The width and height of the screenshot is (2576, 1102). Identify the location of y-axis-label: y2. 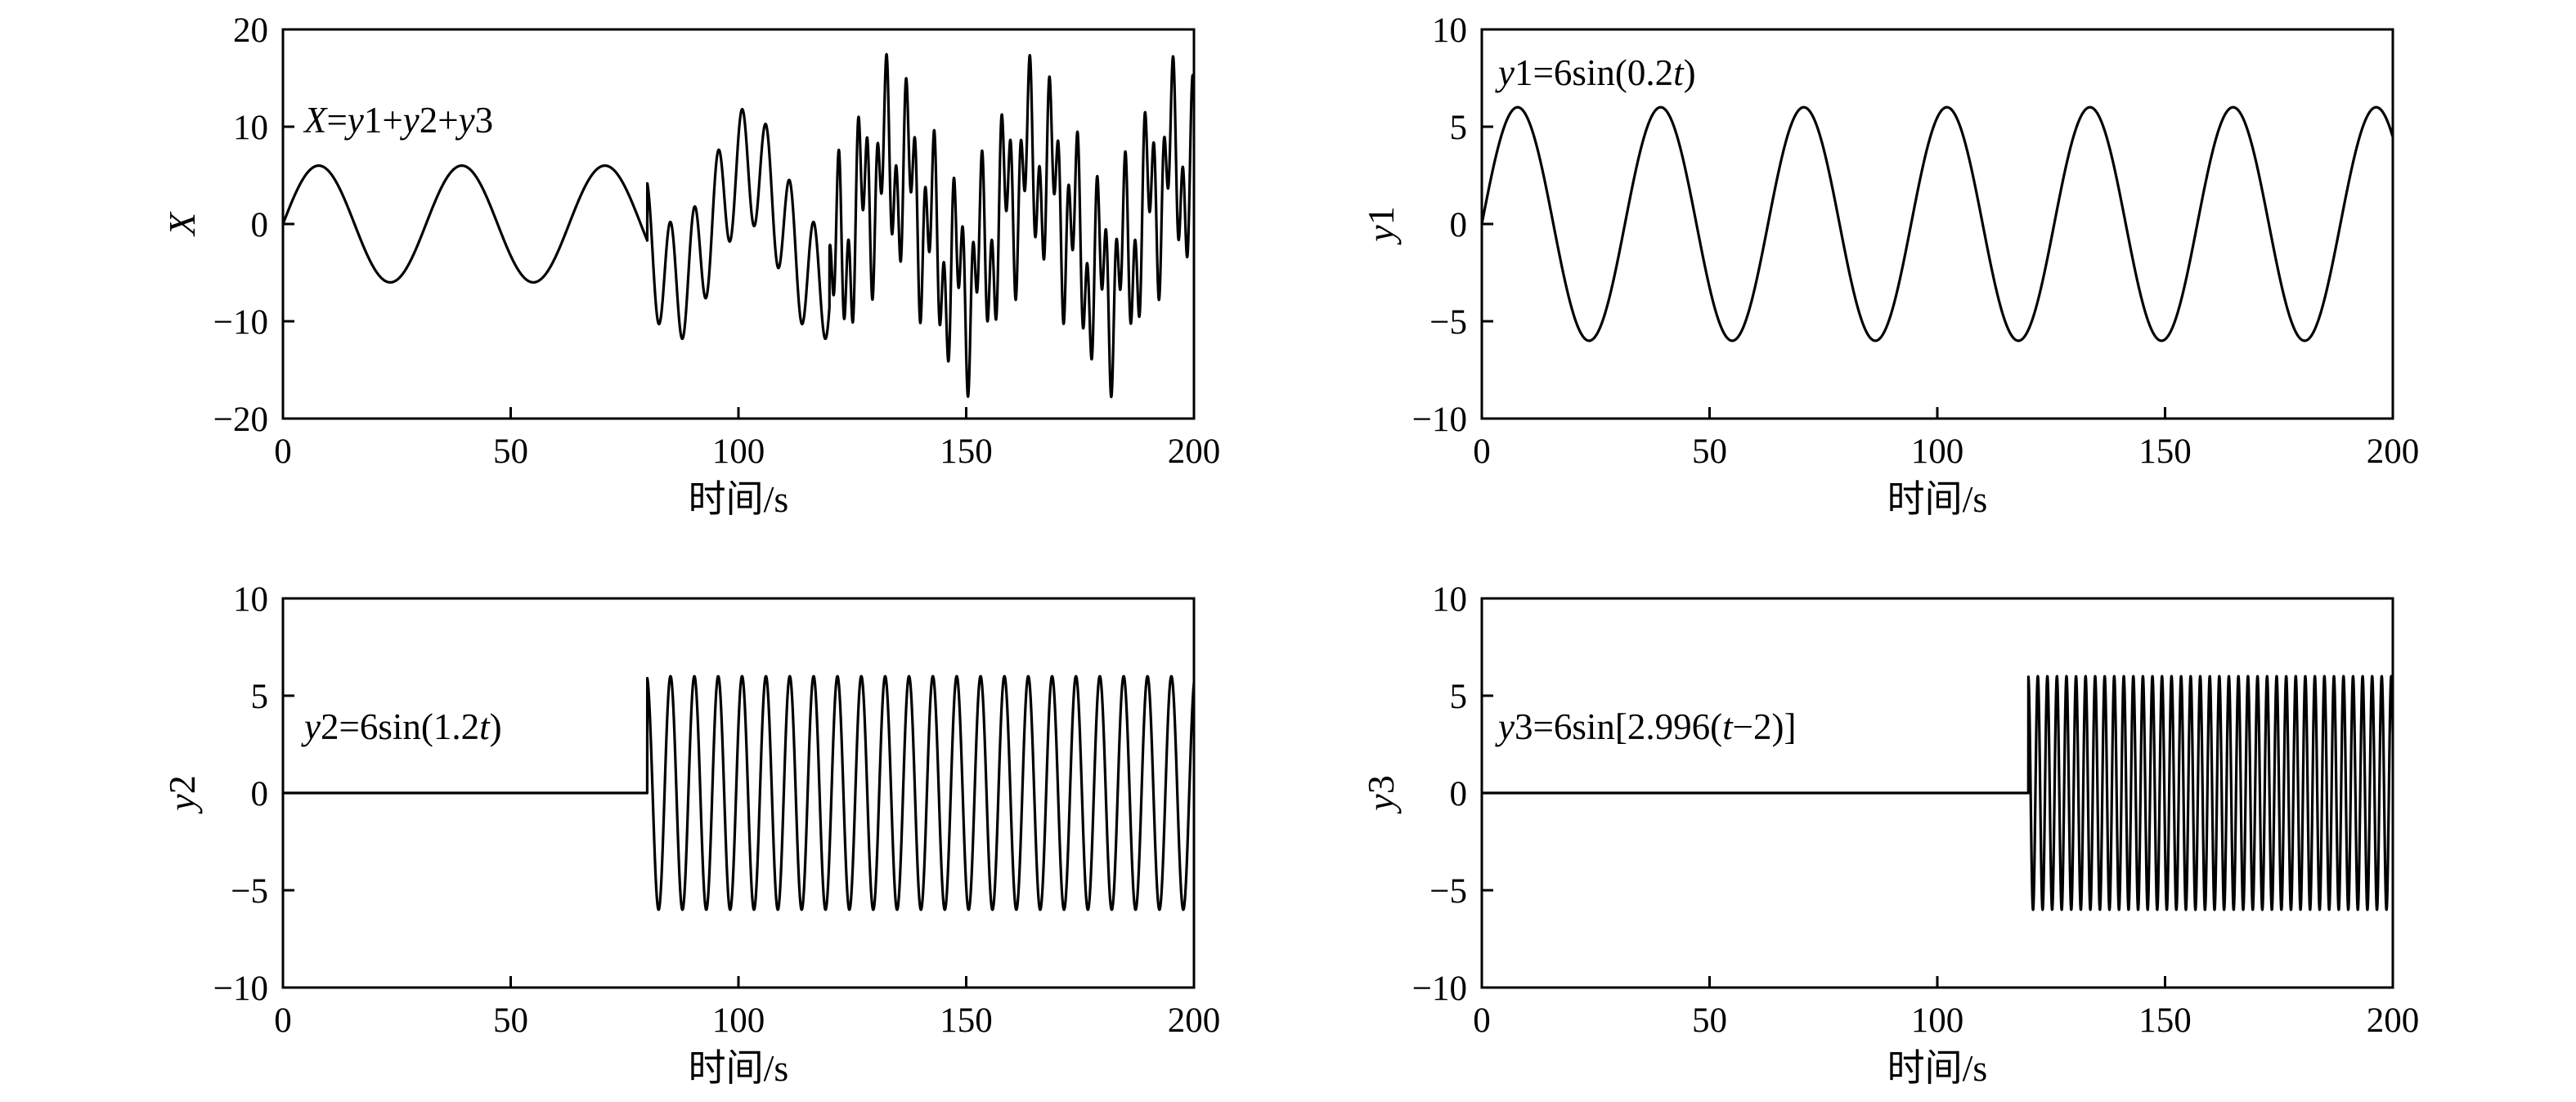
(182, 794).